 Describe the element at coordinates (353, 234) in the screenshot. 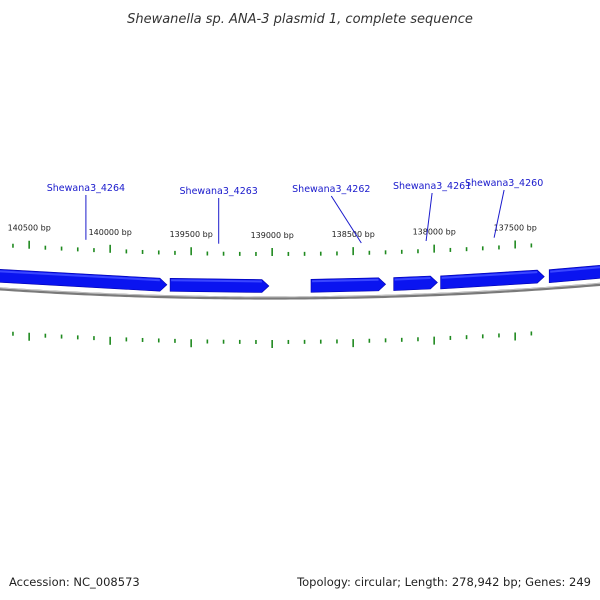

I see `scale-label: 138500 bp` at that location.